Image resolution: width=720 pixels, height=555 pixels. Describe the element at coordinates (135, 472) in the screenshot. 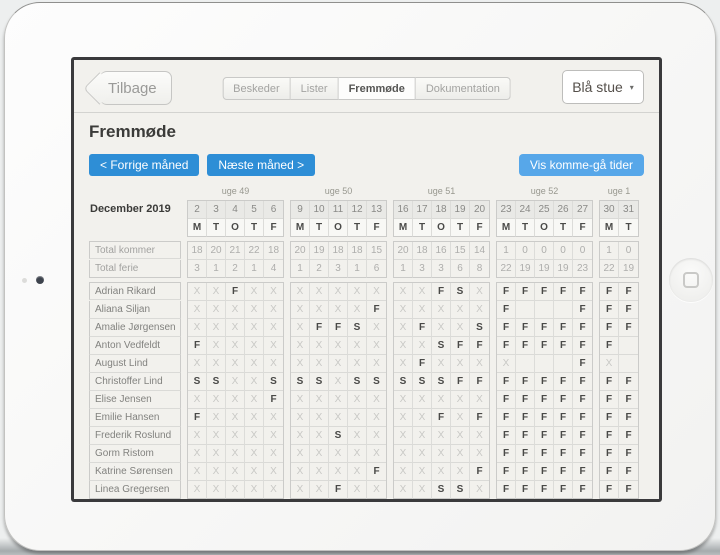

I see `child-name: Katrine Sørensen` at that location.